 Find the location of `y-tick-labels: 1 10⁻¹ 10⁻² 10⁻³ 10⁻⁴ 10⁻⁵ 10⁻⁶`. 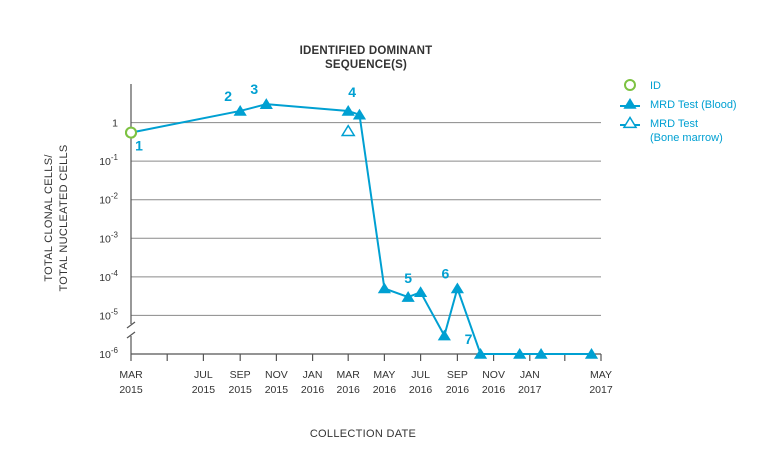

y-tick-labels: 1 10⁻¹ 10⁻² 10⁻³ 10⁻⁴ 10⁻⁵ 10⁻⁶ is located at coordinates (108, 239).